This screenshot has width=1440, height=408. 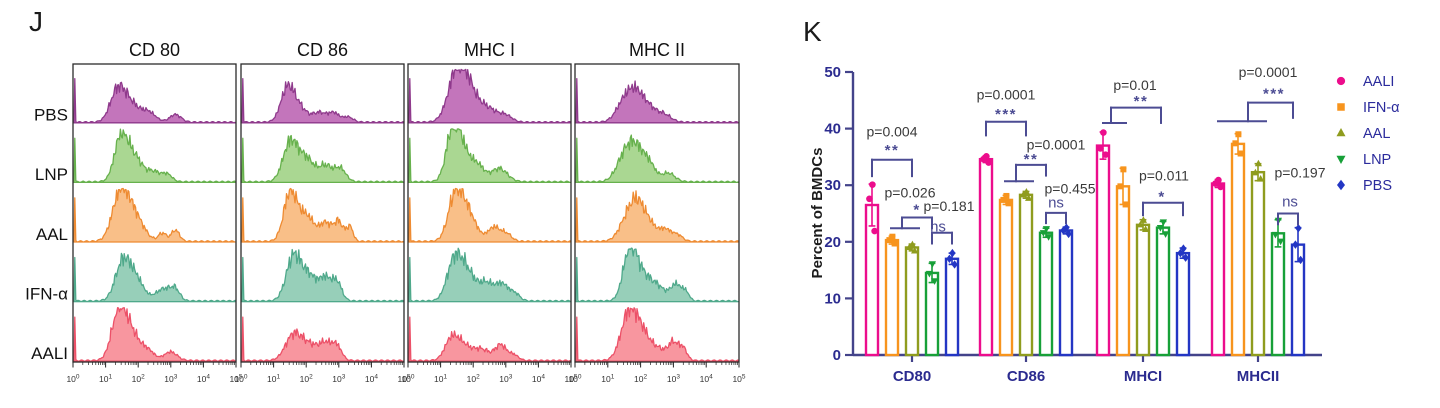 What do you see at coordinates (832, 72) in the screenshot?
I see `y-tick-label: 50` at bounding box center [832, 72].